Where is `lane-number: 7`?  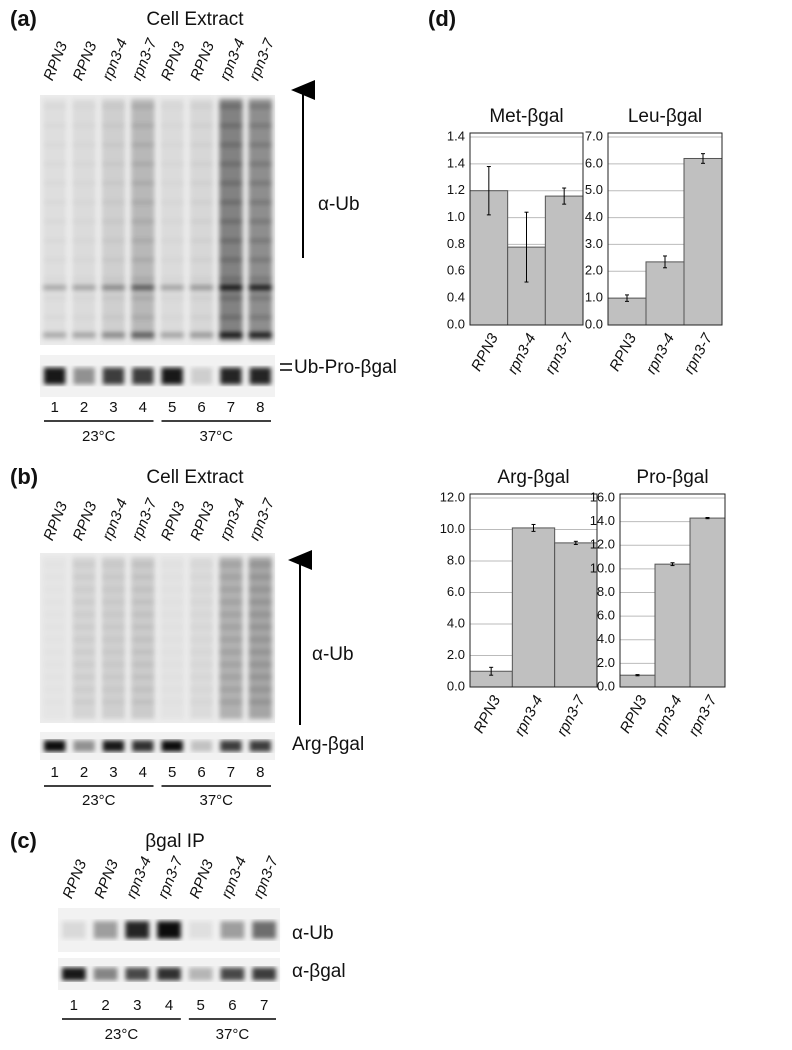 lane-number: 7 is located at coordinates (231, 772).